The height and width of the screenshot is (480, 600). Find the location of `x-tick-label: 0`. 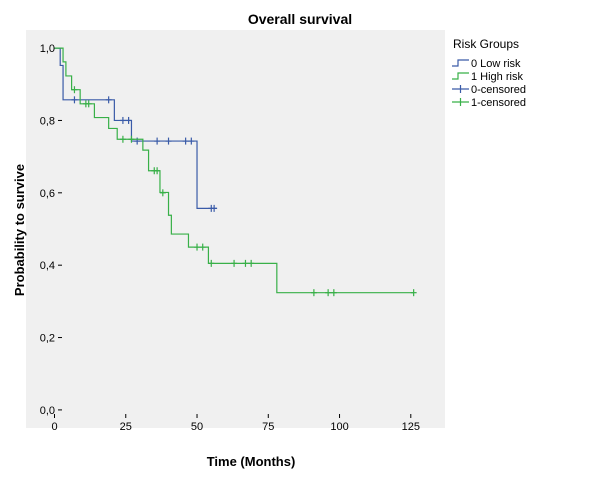

x-tick-label: 0 is located at coordinates (54, 427).